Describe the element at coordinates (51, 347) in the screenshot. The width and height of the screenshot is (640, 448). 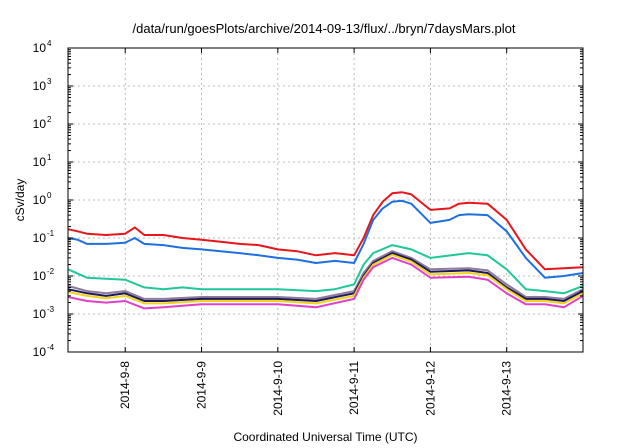
I see `y-tick-exponent: -4` at that location.